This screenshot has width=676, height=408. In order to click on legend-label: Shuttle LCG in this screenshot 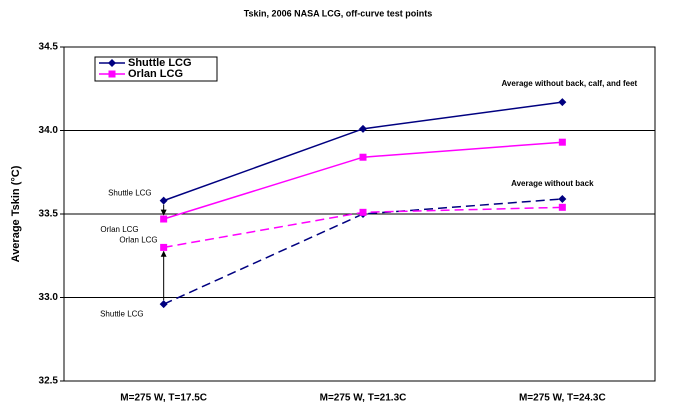, I will do `click(160, 63)`.